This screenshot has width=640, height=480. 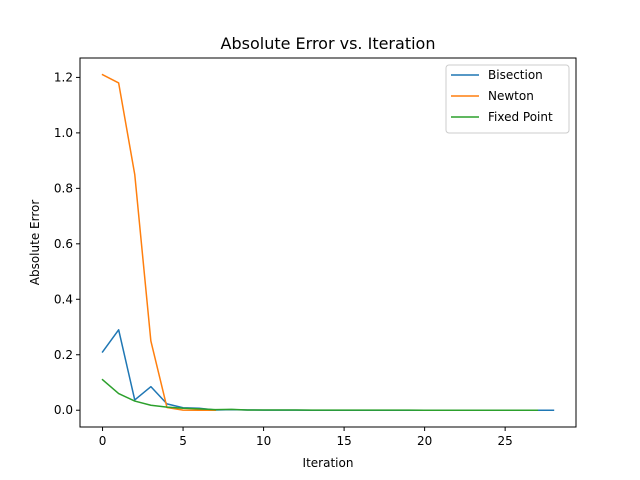 What do you see at coordinates (63, 188) in the screenshot?
I see `y-tick-label: 0.8` at bounding box center [63, 188].